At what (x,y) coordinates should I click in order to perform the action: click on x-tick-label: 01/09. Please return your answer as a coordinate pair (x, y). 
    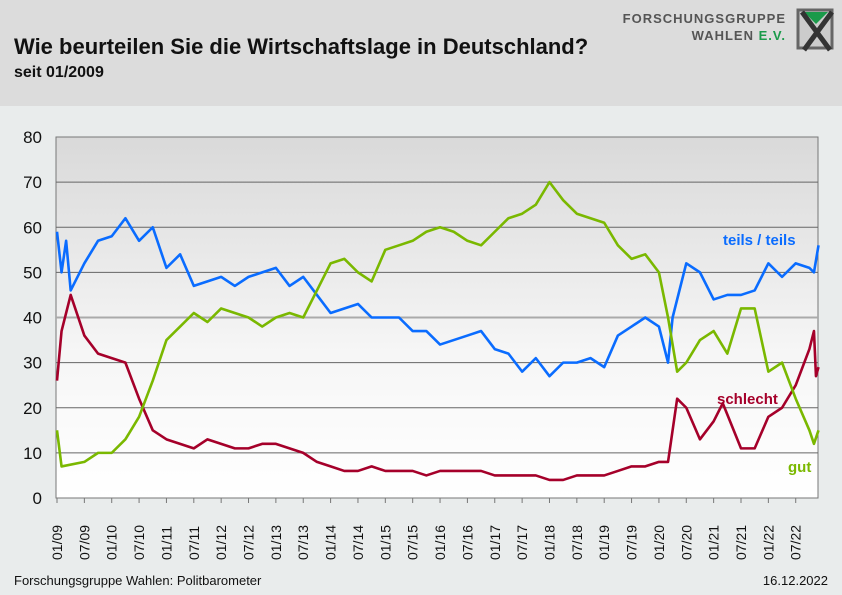
    Looking at the image, I should click on (57, 542).